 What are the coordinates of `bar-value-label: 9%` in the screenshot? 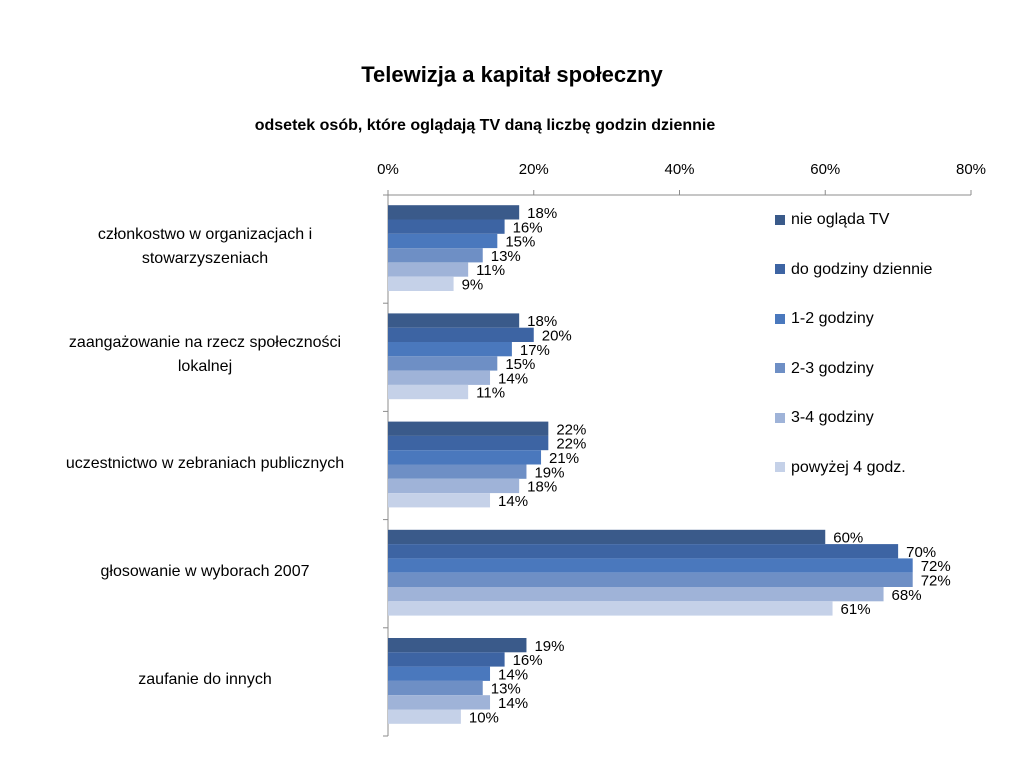 It's located at (473, 285).